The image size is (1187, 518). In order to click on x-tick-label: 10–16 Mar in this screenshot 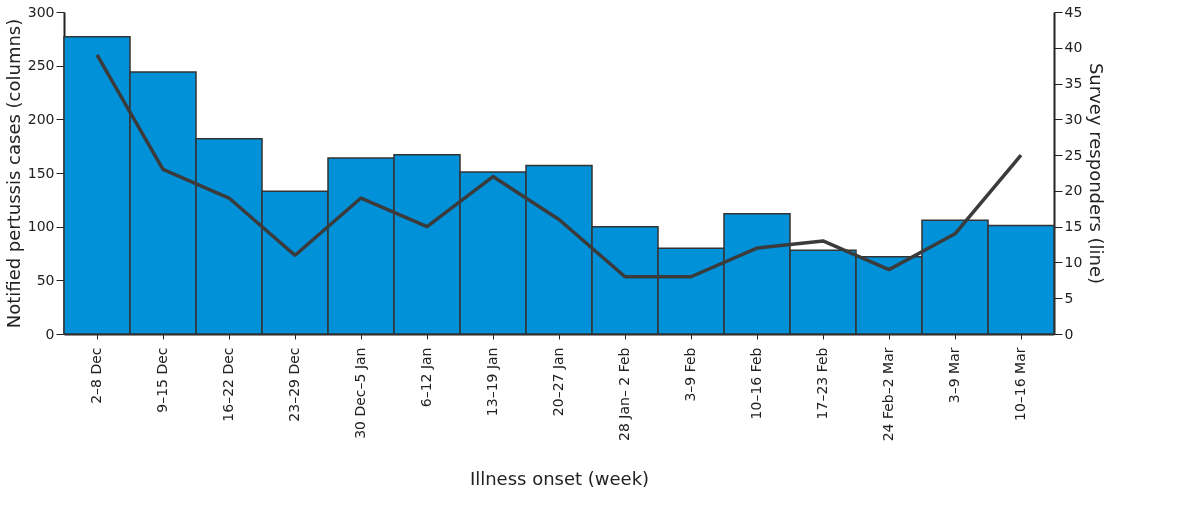, I will do `click(1020, 384)`.